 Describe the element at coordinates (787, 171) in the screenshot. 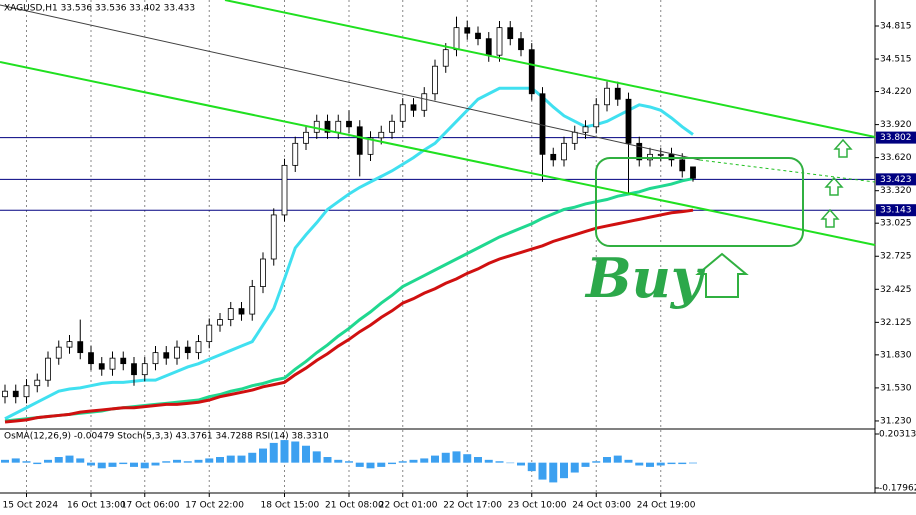

I see `trend-line` at that location.